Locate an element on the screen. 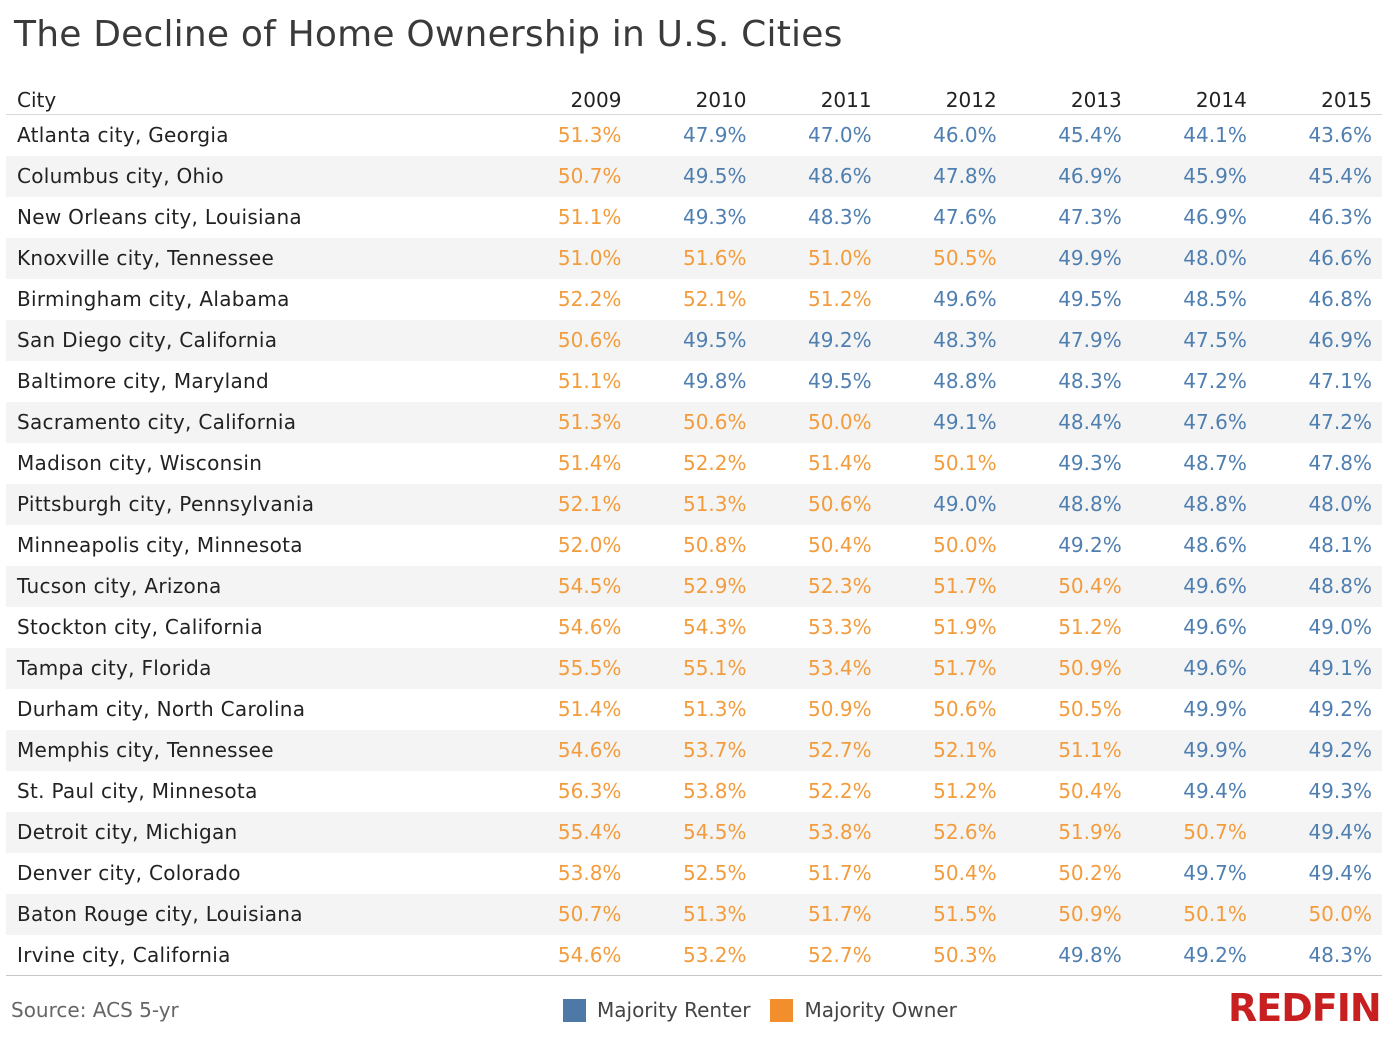 The height and width of the screenshot is (1038, 1396). city-cell: Baton Rouge city, Louisiana is located at coordinates (256, 914).